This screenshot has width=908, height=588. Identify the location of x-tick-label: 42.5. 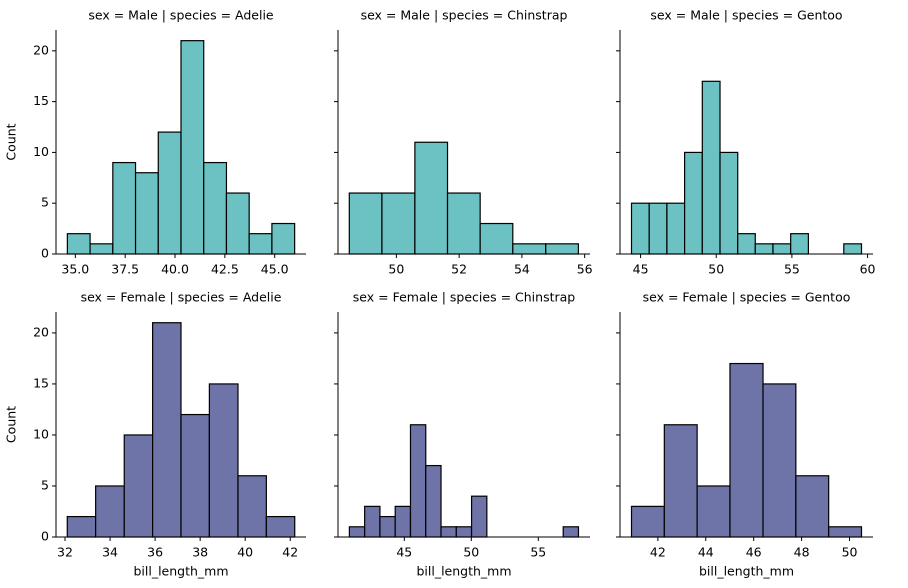
(225, 269).